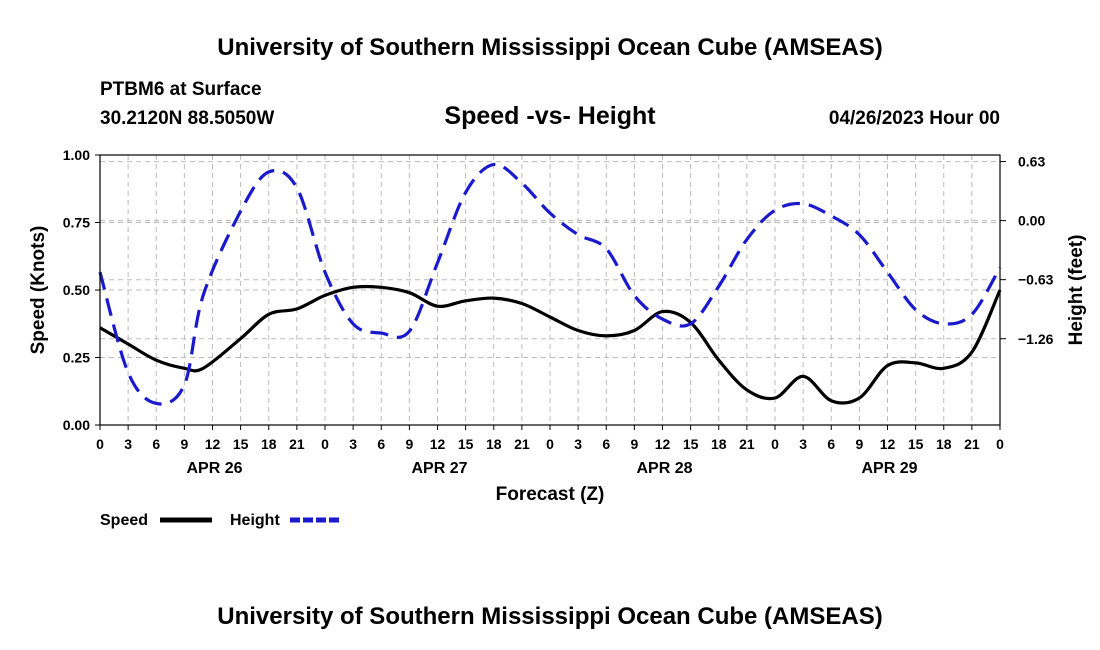  Describe the element at coordinates (187, 118) in the screenshot. I see `location-label: 30.2120N 88.5050W` at that location.